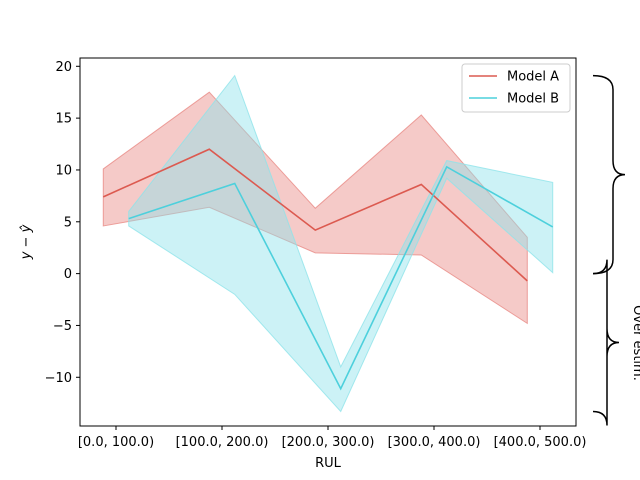 Image resolution: width=640 pixels, height=480 pixels. I want to click on legend: Model A Model B, so click(516, 88).